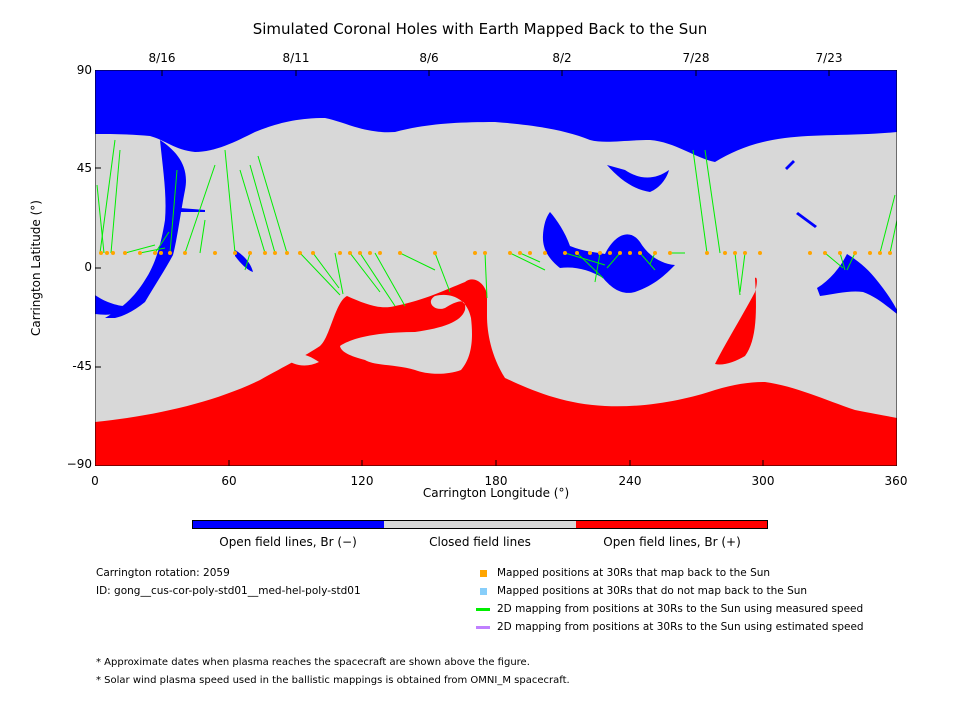  I want to click on date-label: 8/2, so click(562, 58).